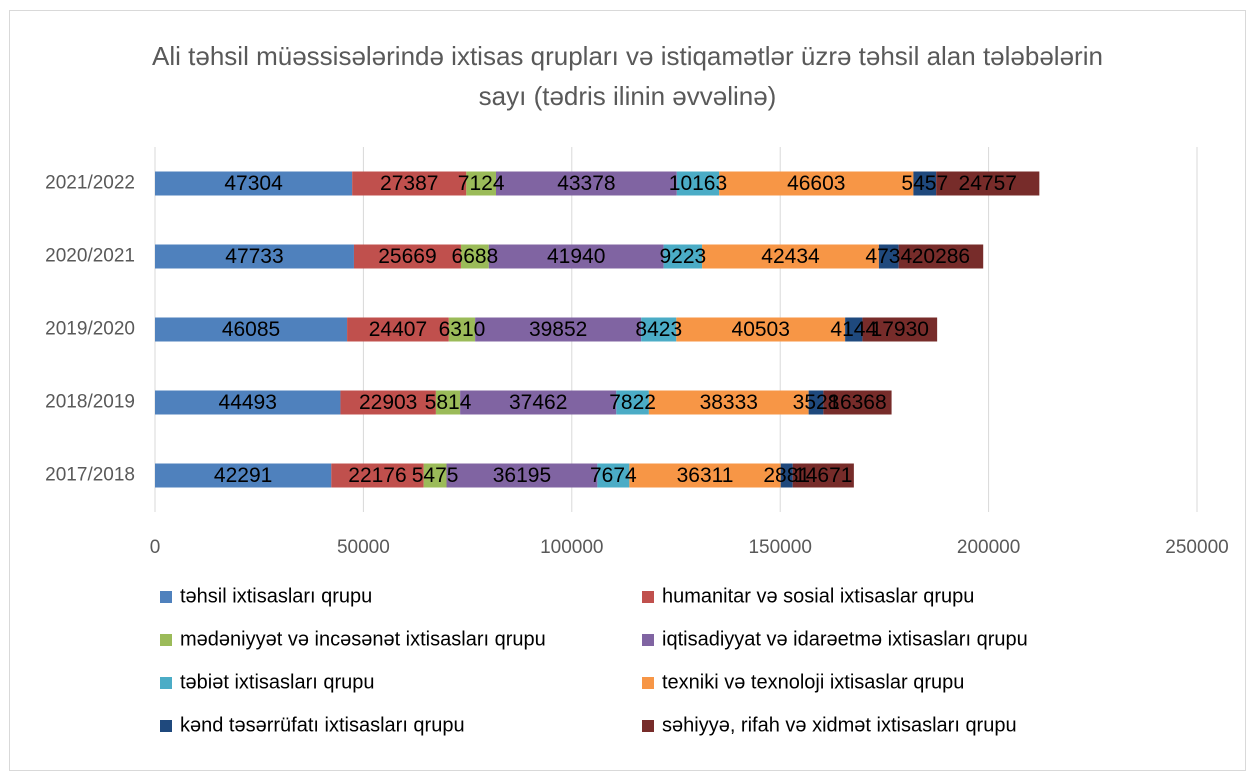 This screenshot has height=772, width=1255. Describe the element at coordinates (818, 596) in the screenshot. I see `legend-label: humanitar və sosial ixtisaslar qrupu` at that location.